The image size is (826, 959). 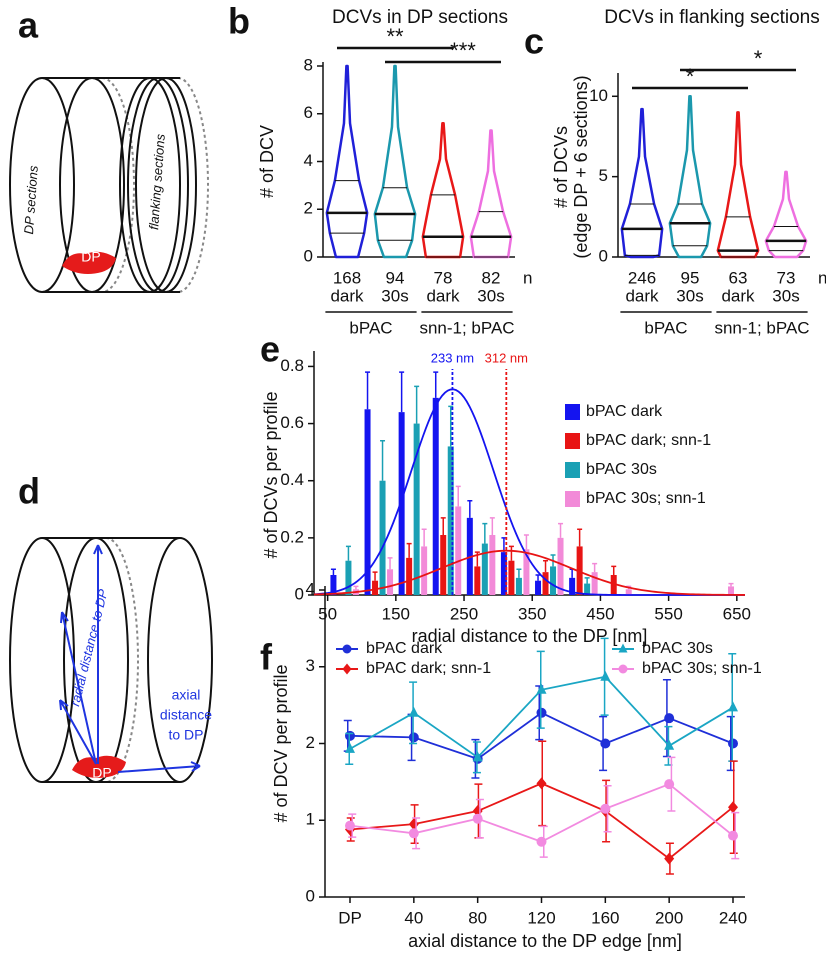 What do you see at coordinates (690, 277) in the screenshot?
I see `n-label: 95` at bounding box center [690, 277].